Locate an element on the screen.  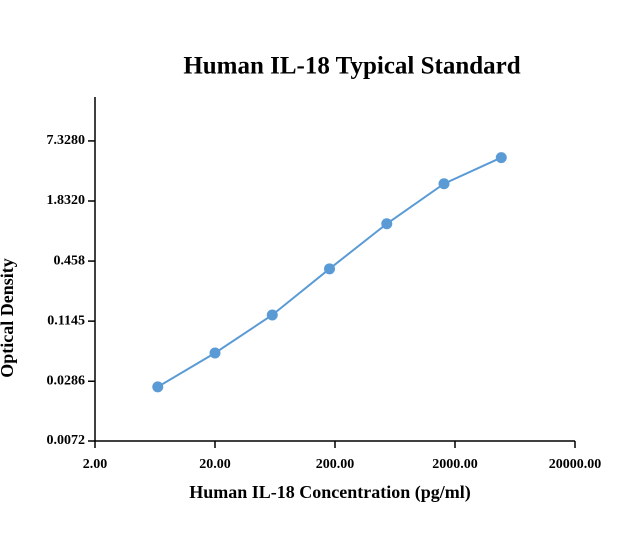
y-tick-label: 0.1145 is located at coordinates (66, 320).